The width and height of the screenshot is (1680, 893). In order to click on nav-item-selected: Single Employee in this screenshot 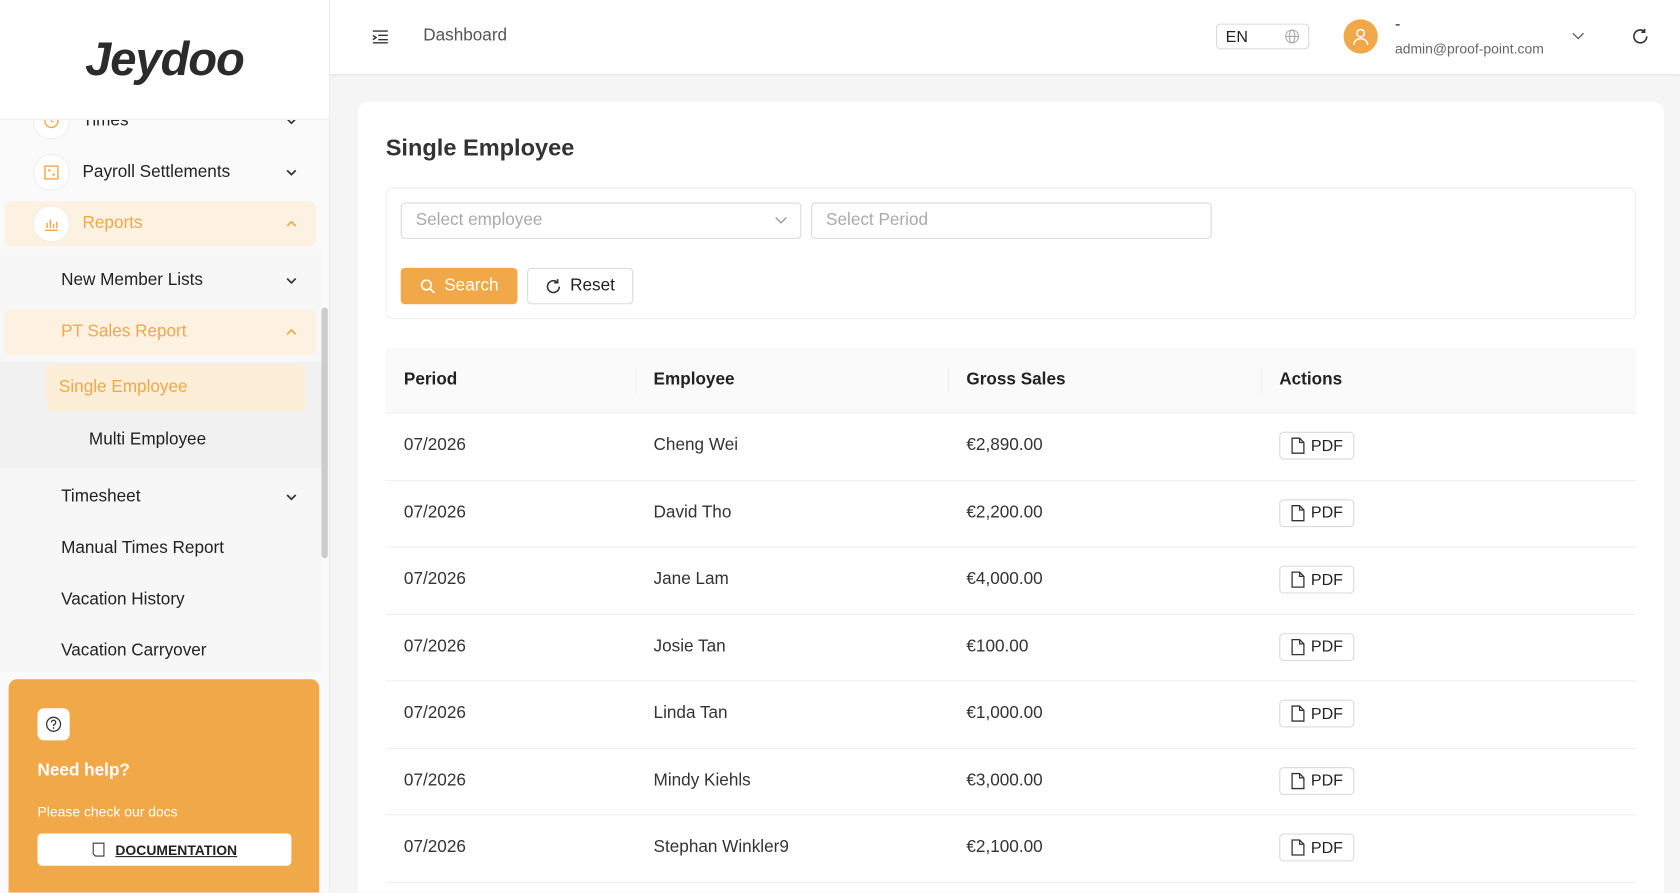, I will do `click(176, 388)`.